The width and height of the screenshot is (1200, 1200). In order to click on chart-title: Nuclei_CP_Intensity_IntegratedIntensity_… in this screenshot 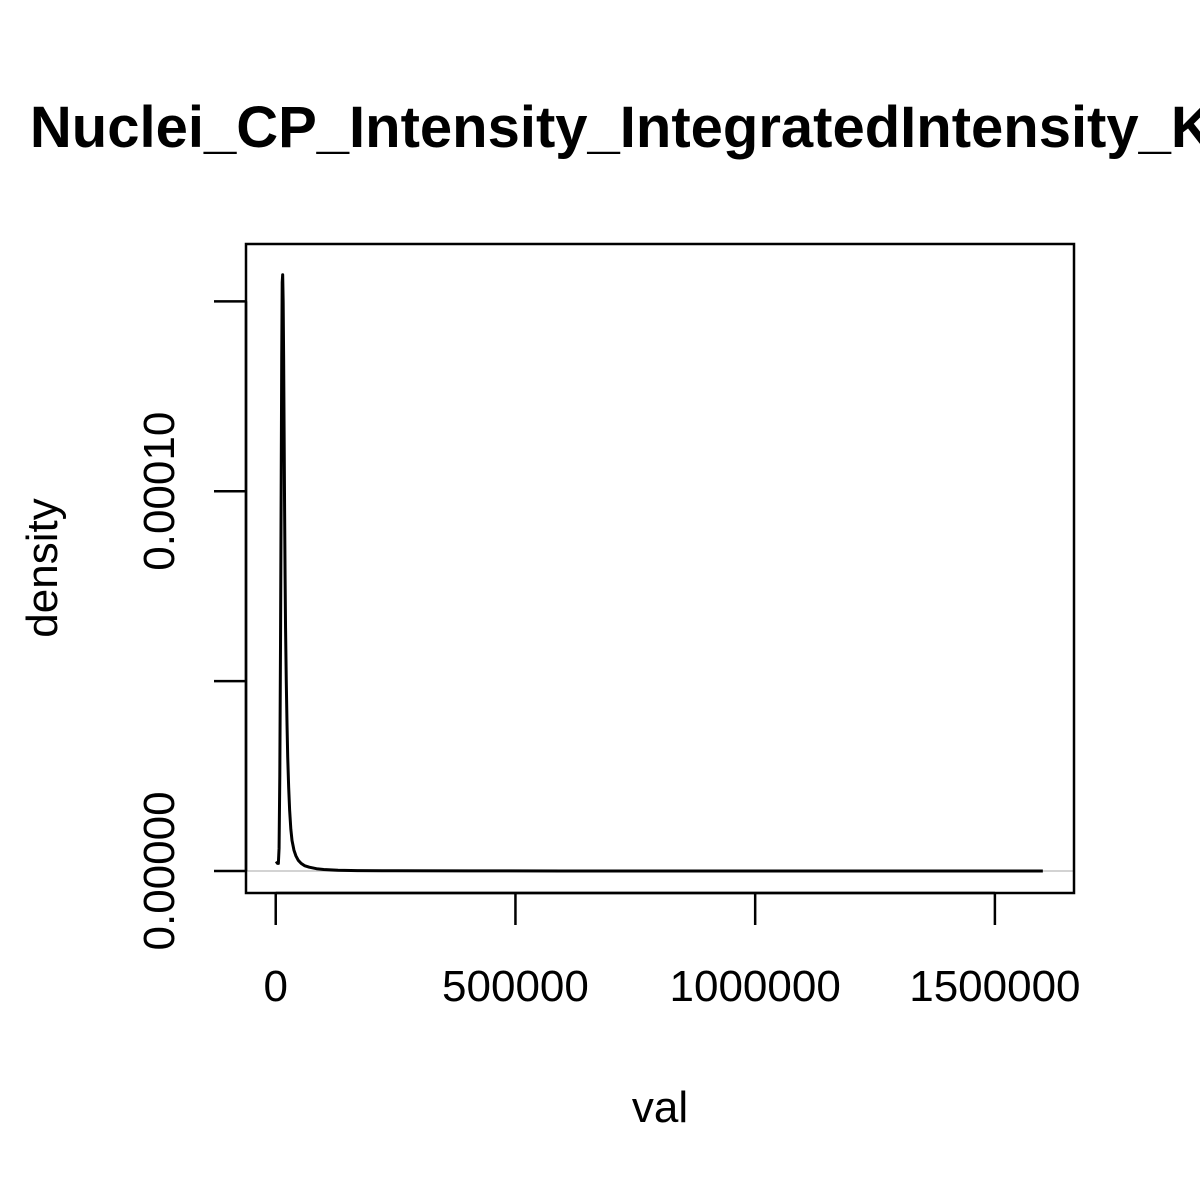, I will do `click(615, 127)`.